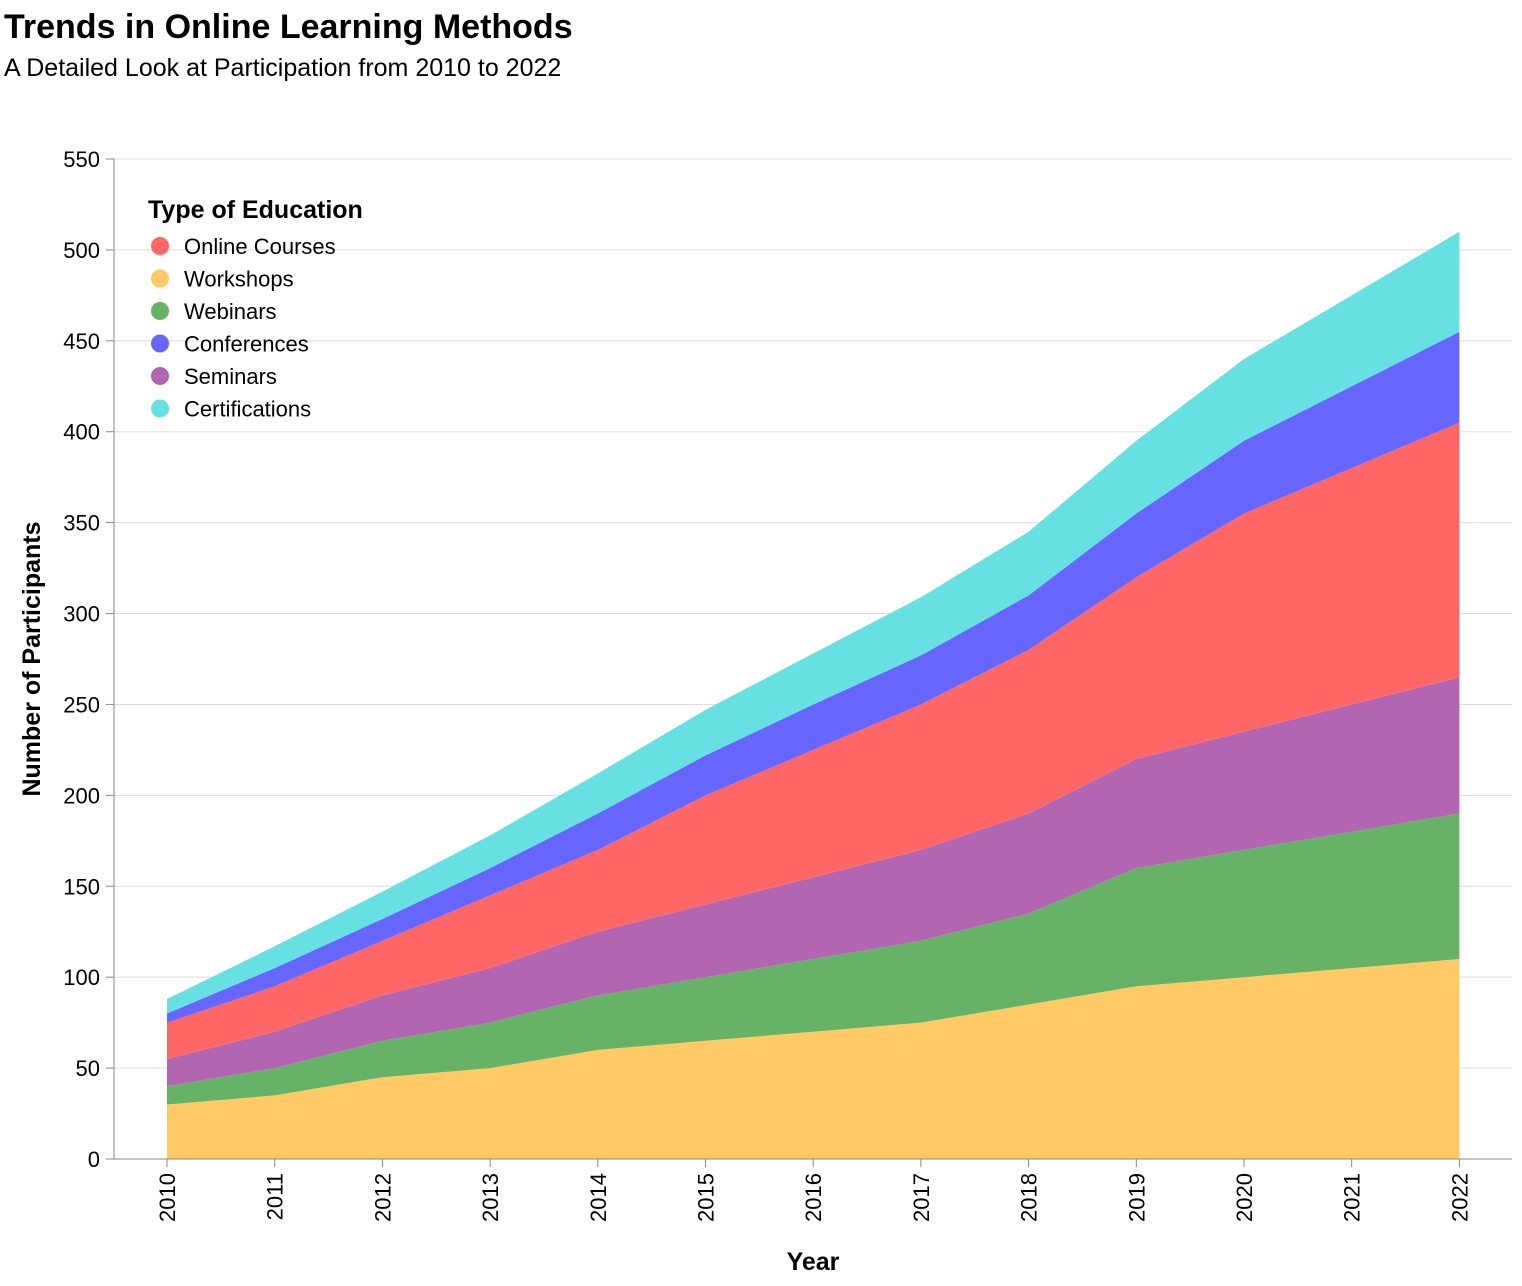 Image resolution: width=1522 pixels, height=1286 pixels. What do you see at coordinates (94, 1159) in the screenshot?
I see `y-tick-label: 0` at bounding box center [94, 1159].